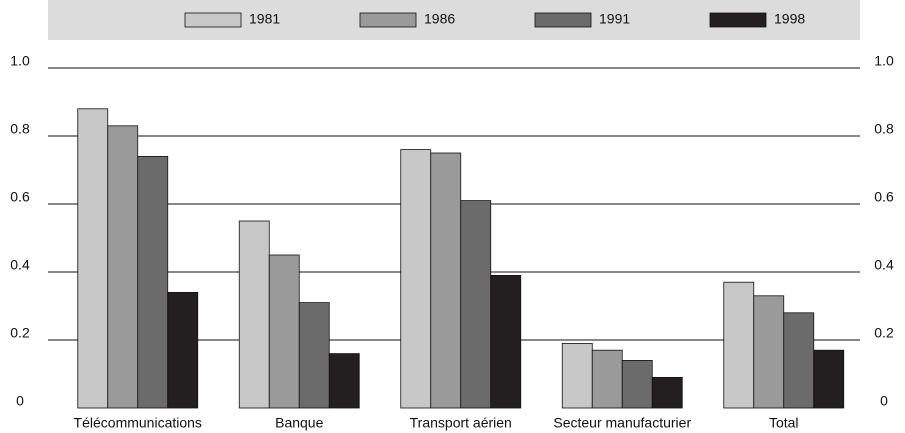 This screenshot has width=905, height=433. What do you see at coordinates (884, 61) in the screenshot?
I see `y2-tick-label: 1.0` at bounding box center [884, 61].